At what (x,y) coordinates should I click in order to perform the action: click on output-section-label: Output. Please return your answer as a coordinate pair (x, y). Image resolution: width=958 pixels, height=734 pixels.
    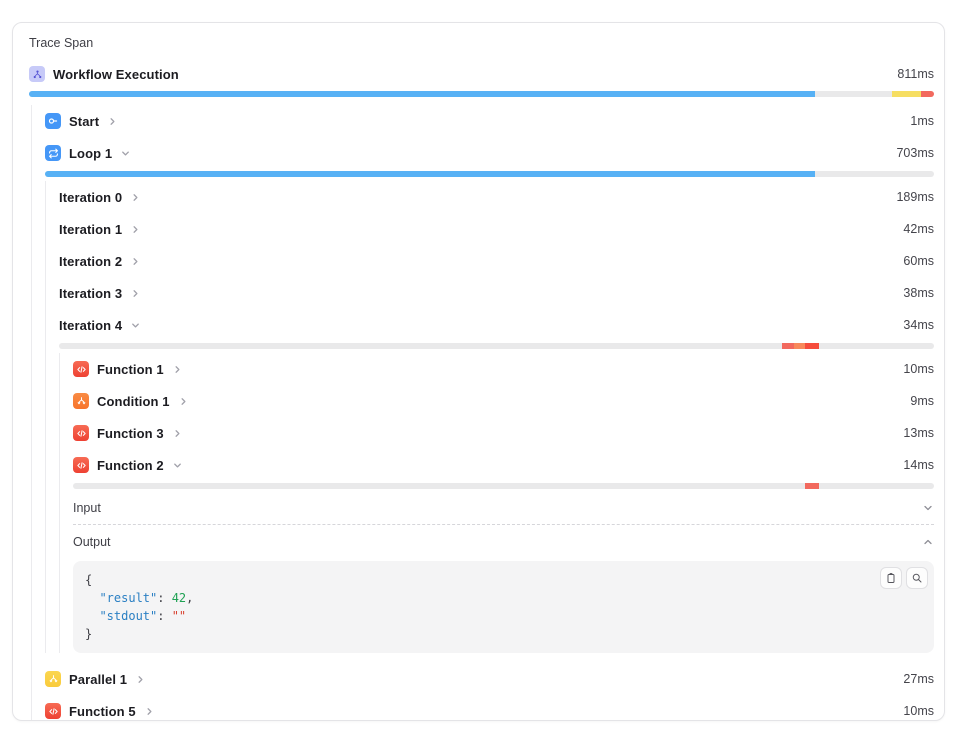
    Looking at the image, I should click on (92, 542).